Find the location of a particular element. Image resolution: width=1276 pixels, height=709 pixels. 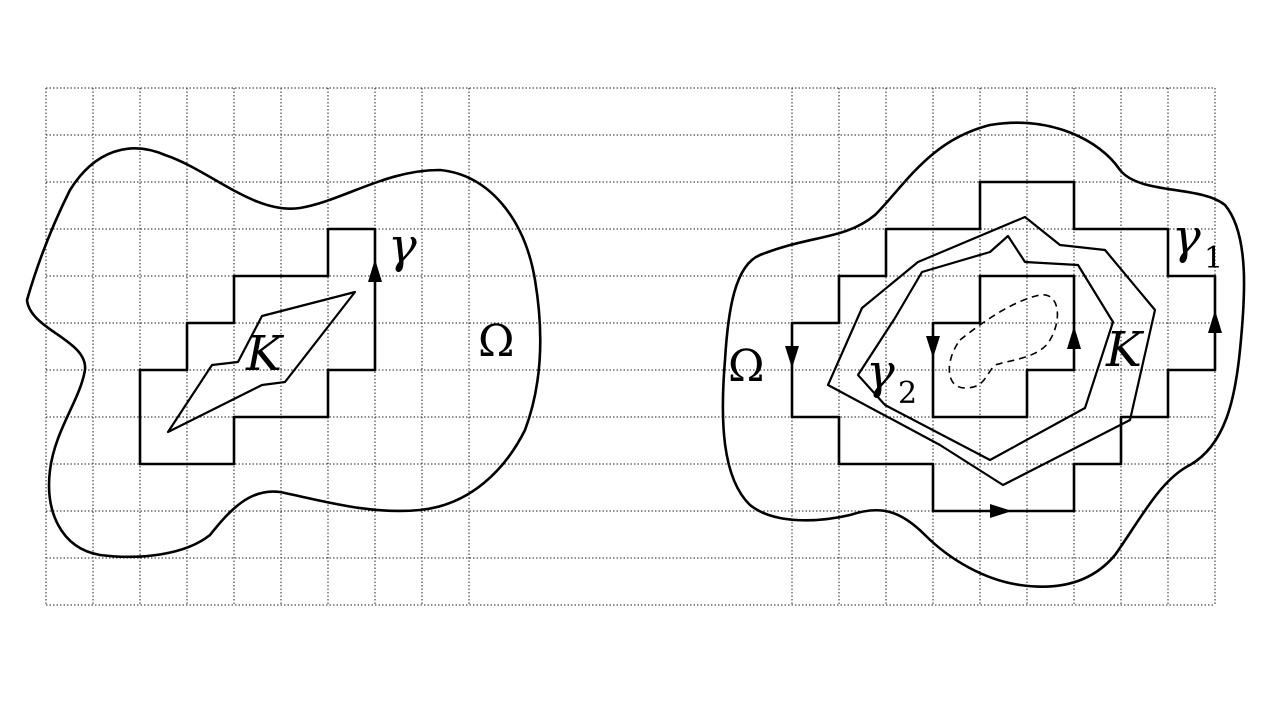

right-compact-set-k-inner is located at coordinates (985, 348).